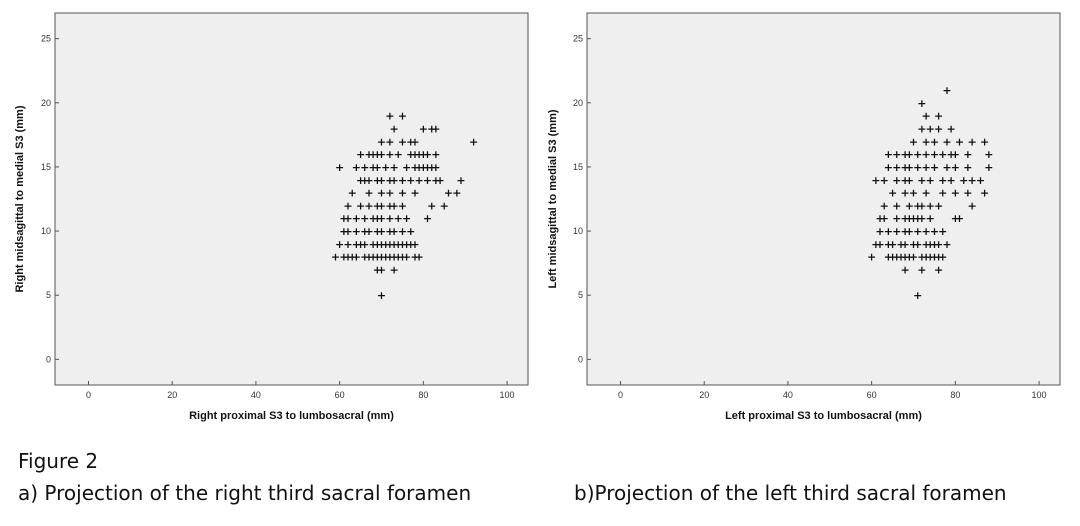  Describe the element at coordinates (507, 395) in the screenshot. I see `x-tick-label-a: 100` at that location.